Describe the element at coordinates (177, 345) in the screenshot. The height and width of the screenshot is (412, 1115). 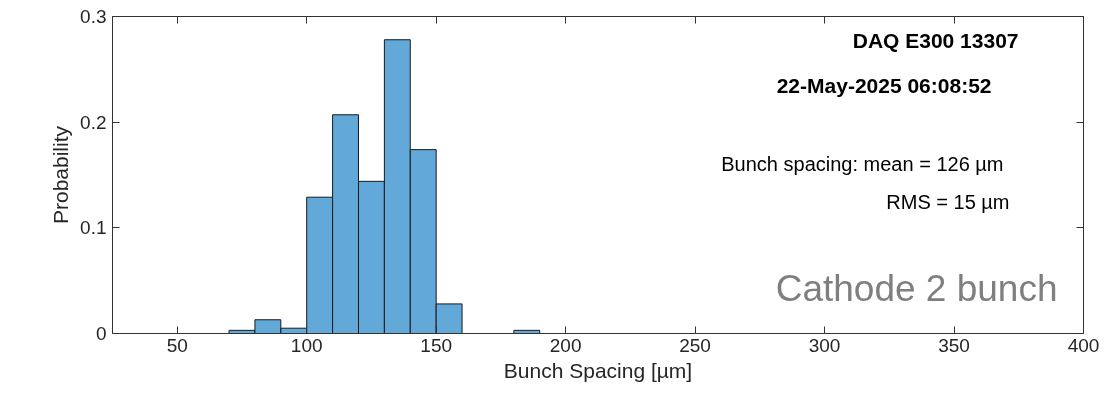
I see `x-tick-label: 50` at that location.